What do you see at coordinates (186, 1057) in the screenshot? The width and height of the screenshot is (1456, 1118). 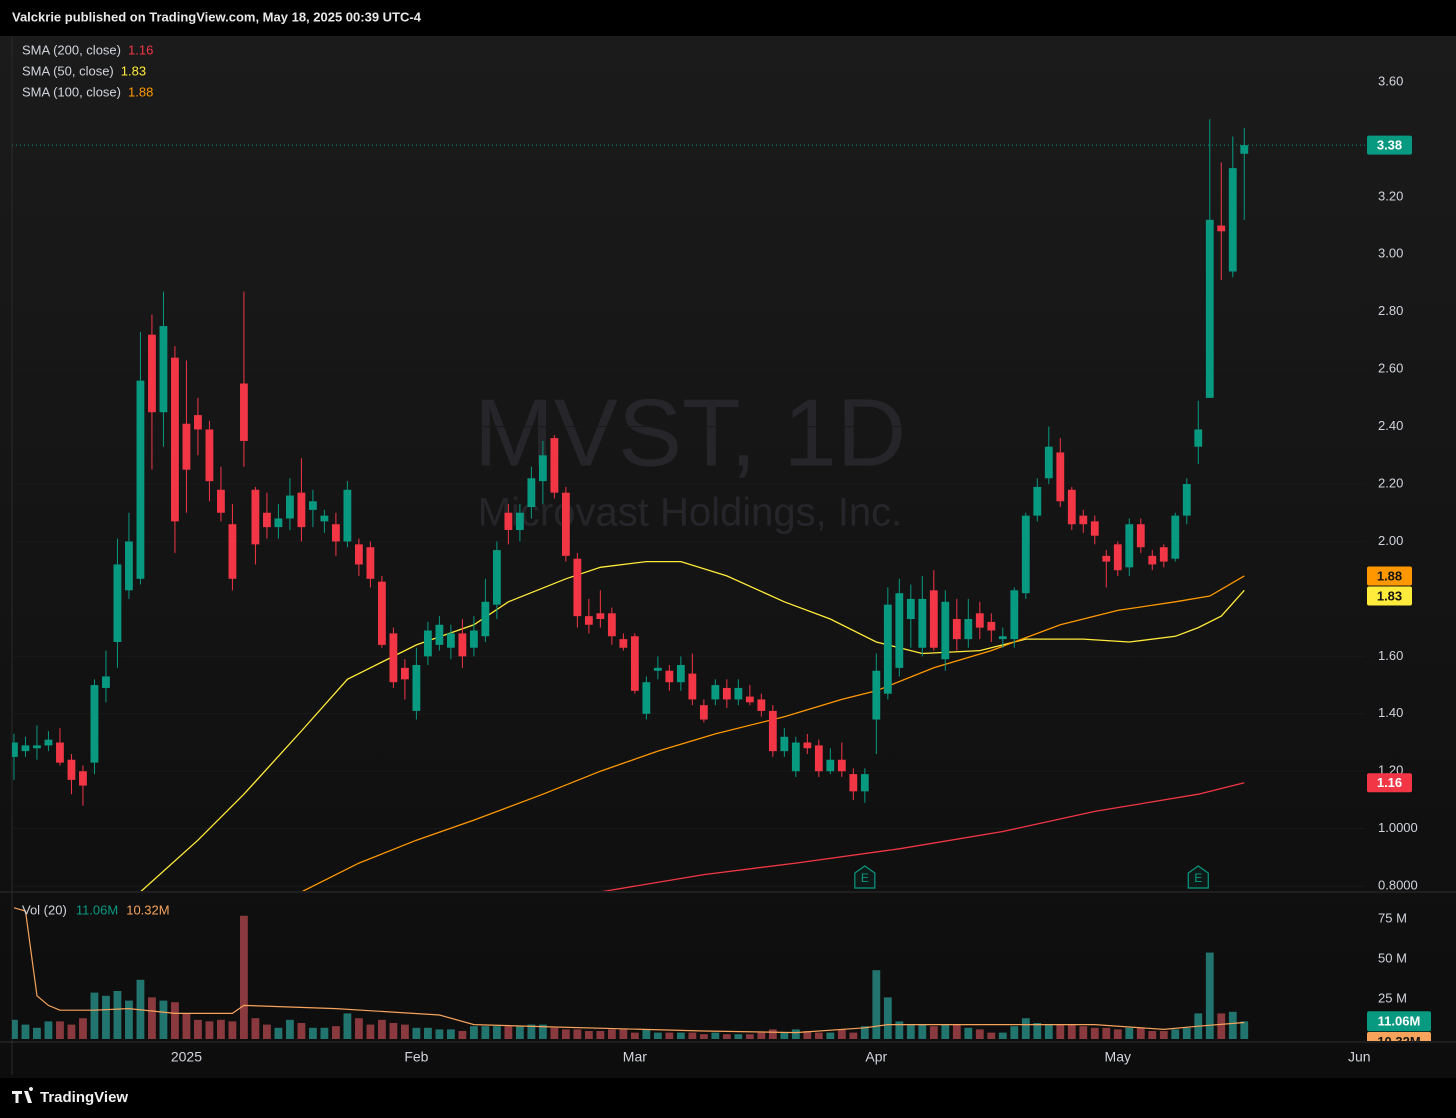 I see `x-tick-label: 2025` at bounding box center [186, 1057].